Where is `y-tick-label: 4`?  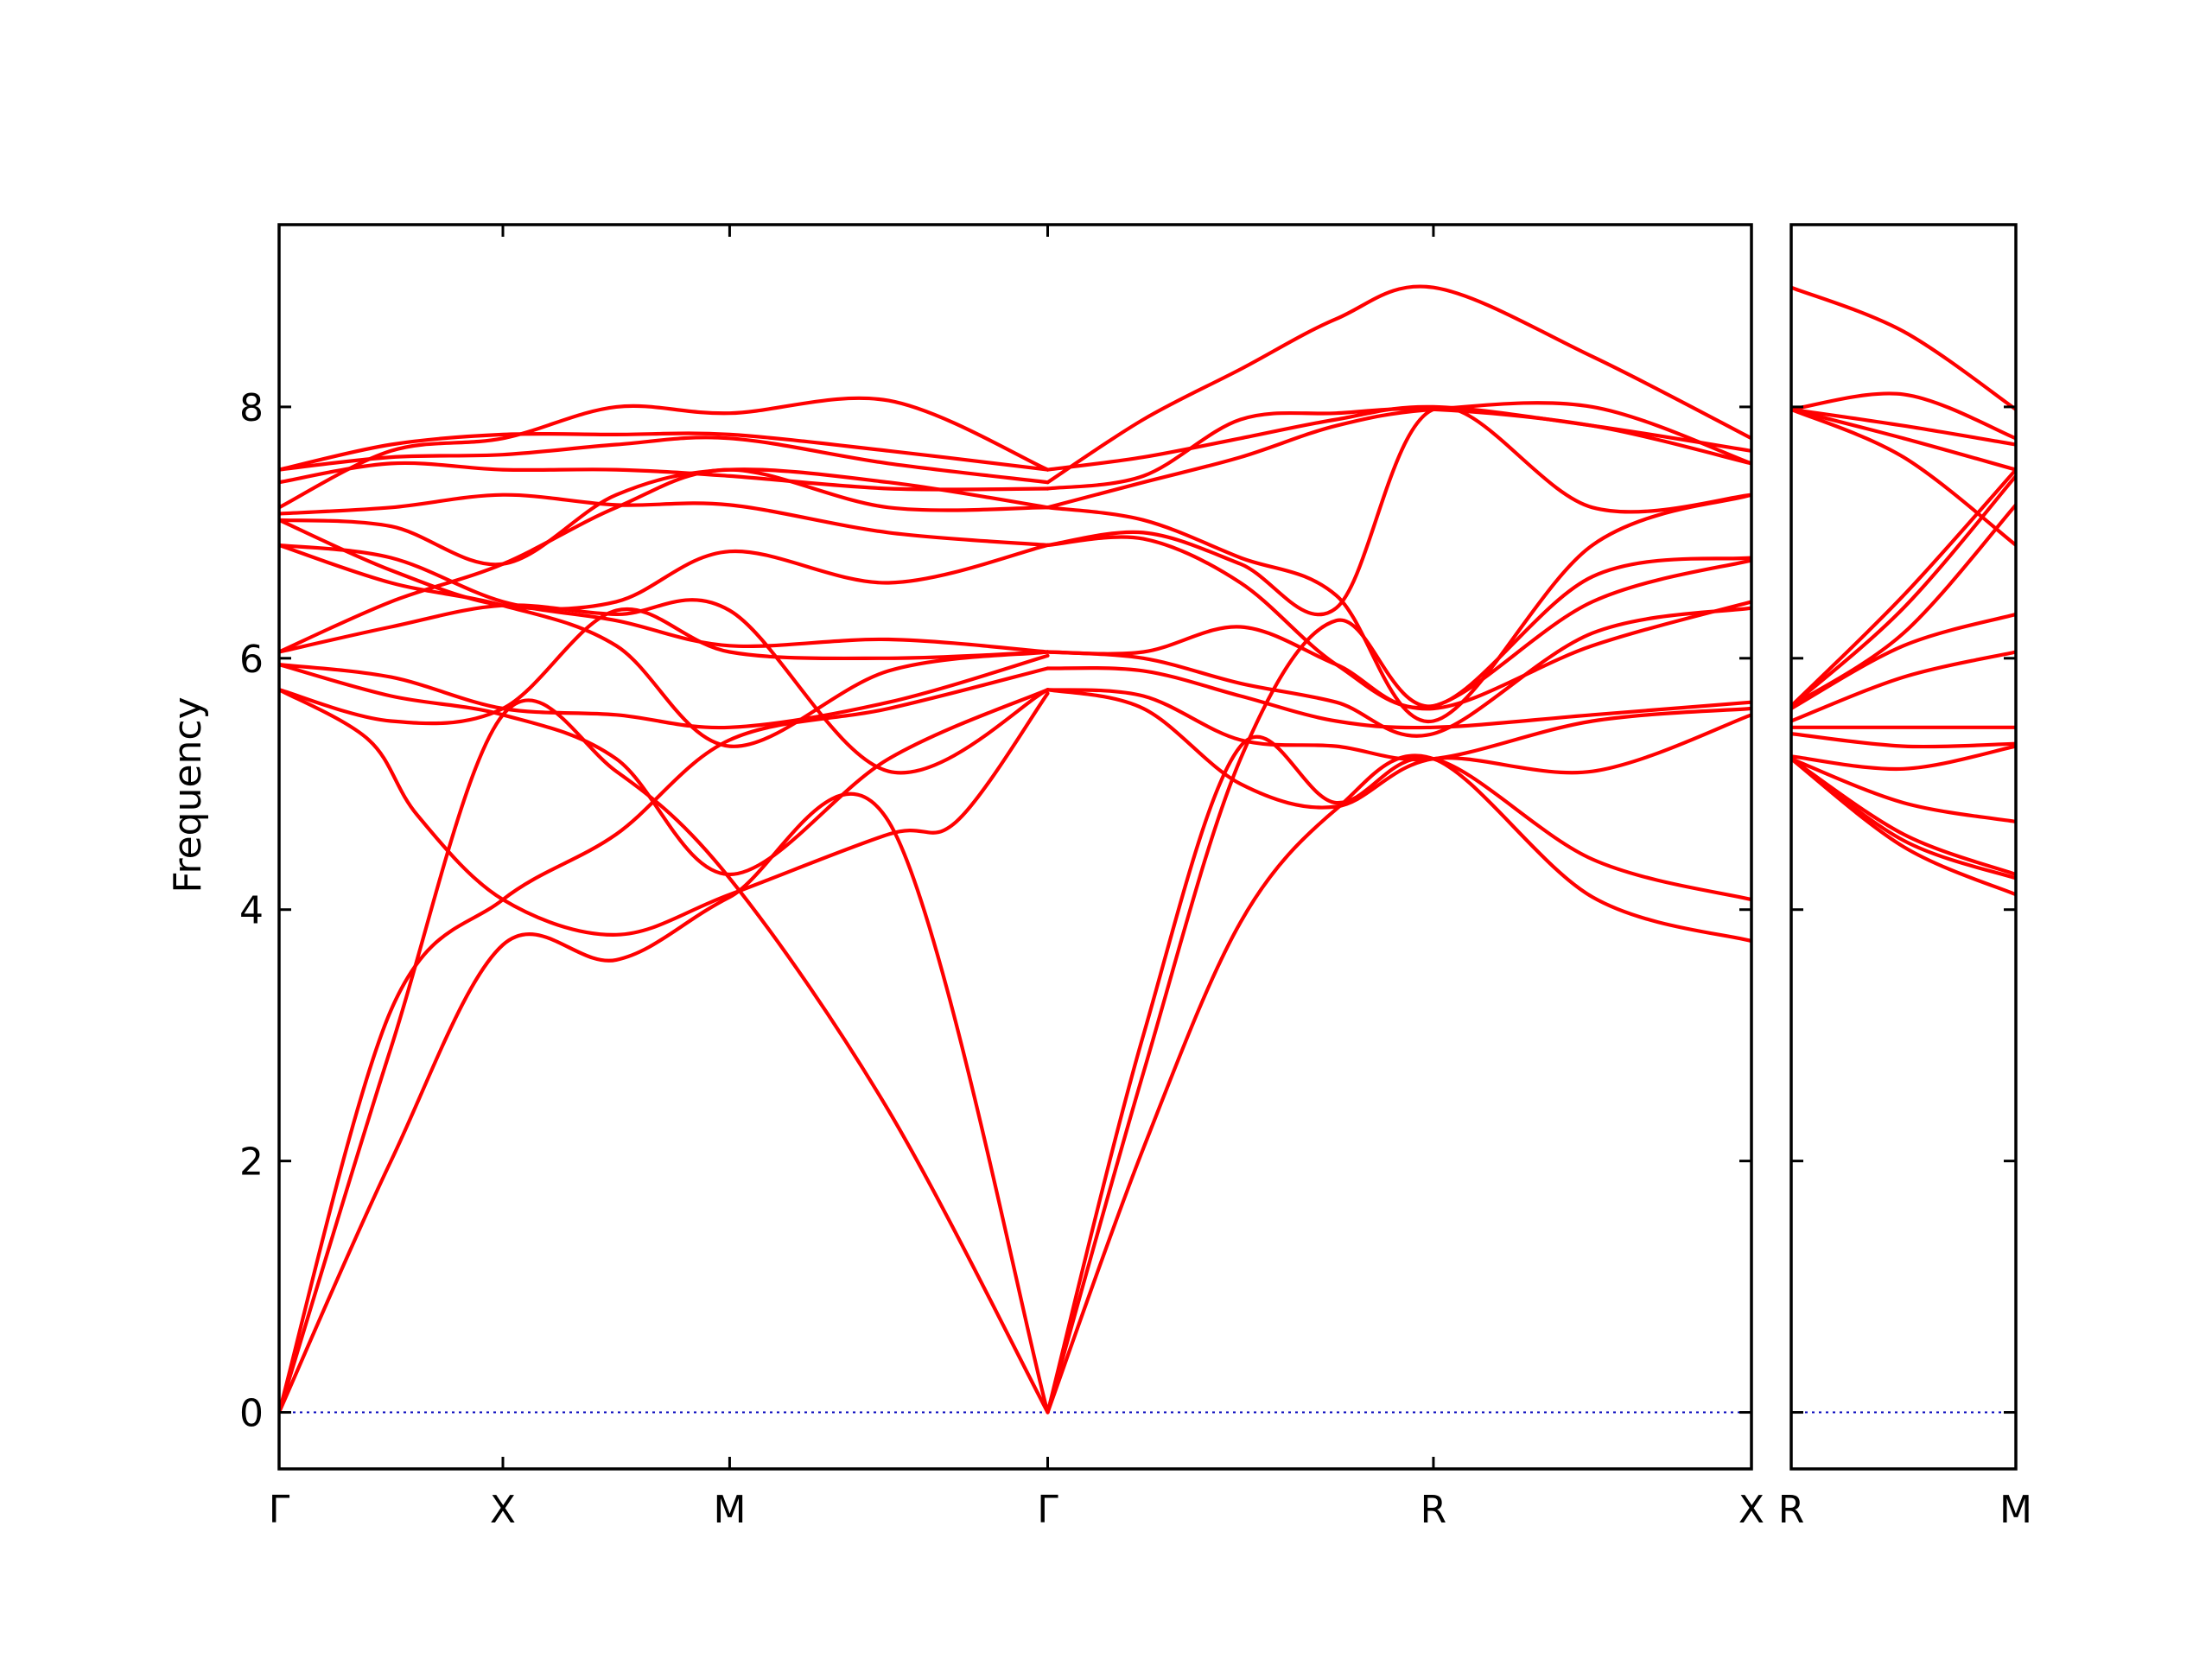
y-tick-label: 4 is located at coordinates (251, 911).